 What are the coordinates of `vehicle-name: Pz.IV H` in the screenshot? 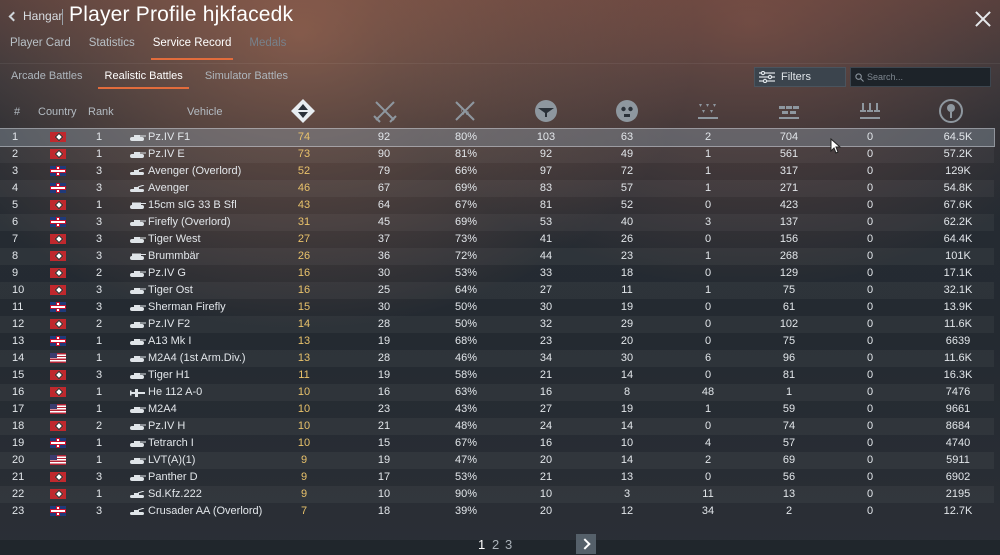 It's located at (167, 426).